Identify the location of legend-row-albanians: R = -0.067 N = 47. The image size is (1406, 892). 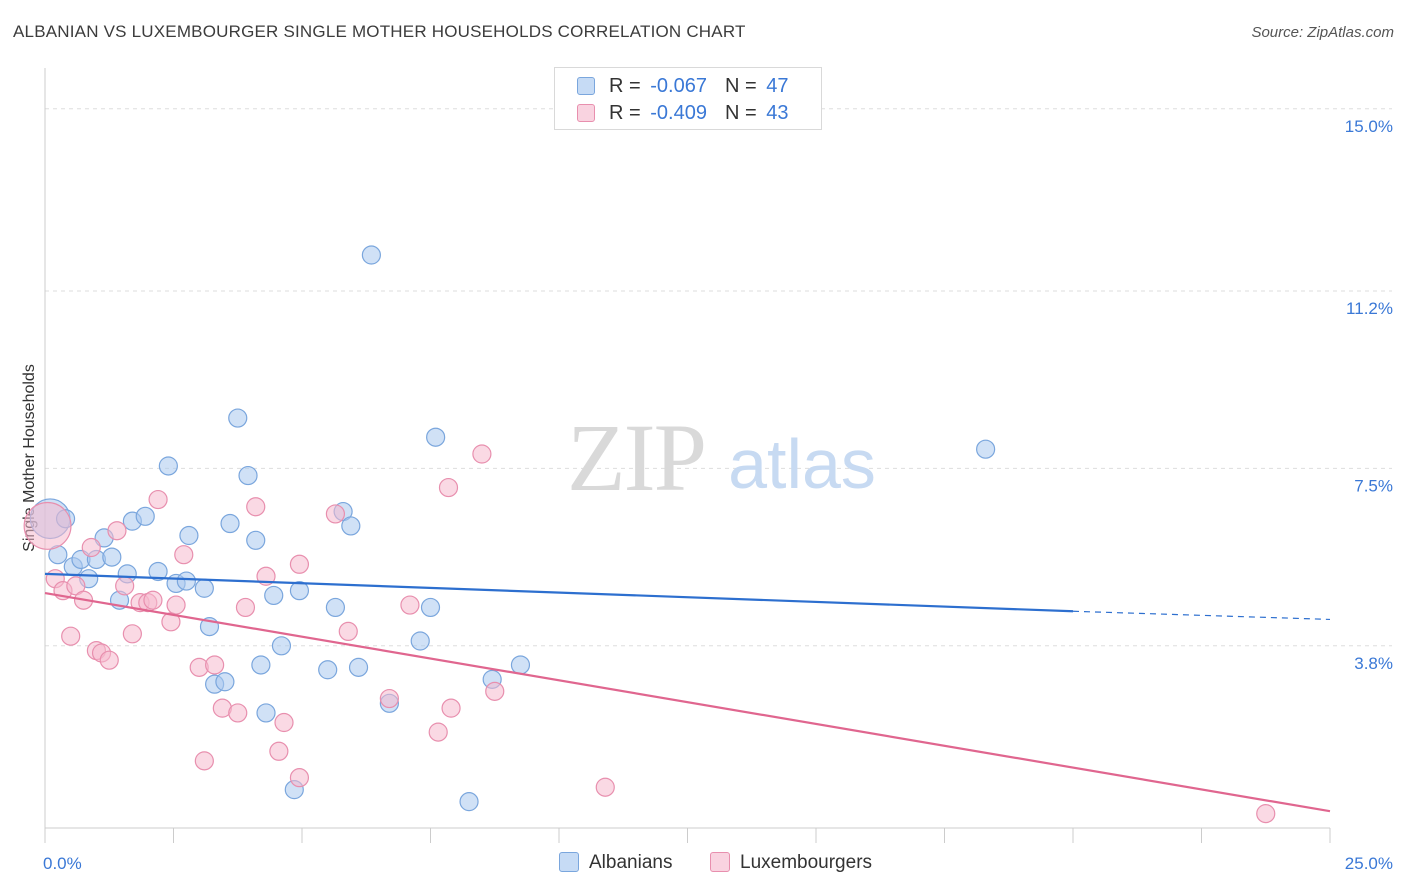
(682, 87).